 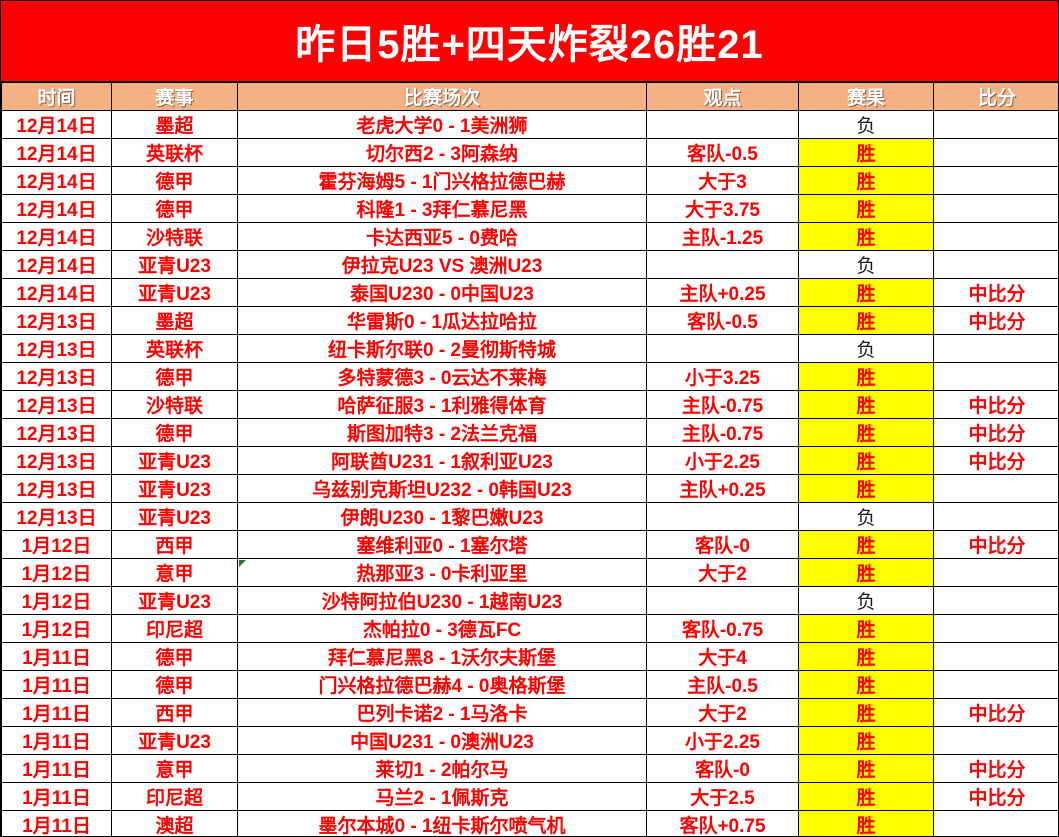 I want to click on column-header-league: 赛事, so click(x=174, y=96).